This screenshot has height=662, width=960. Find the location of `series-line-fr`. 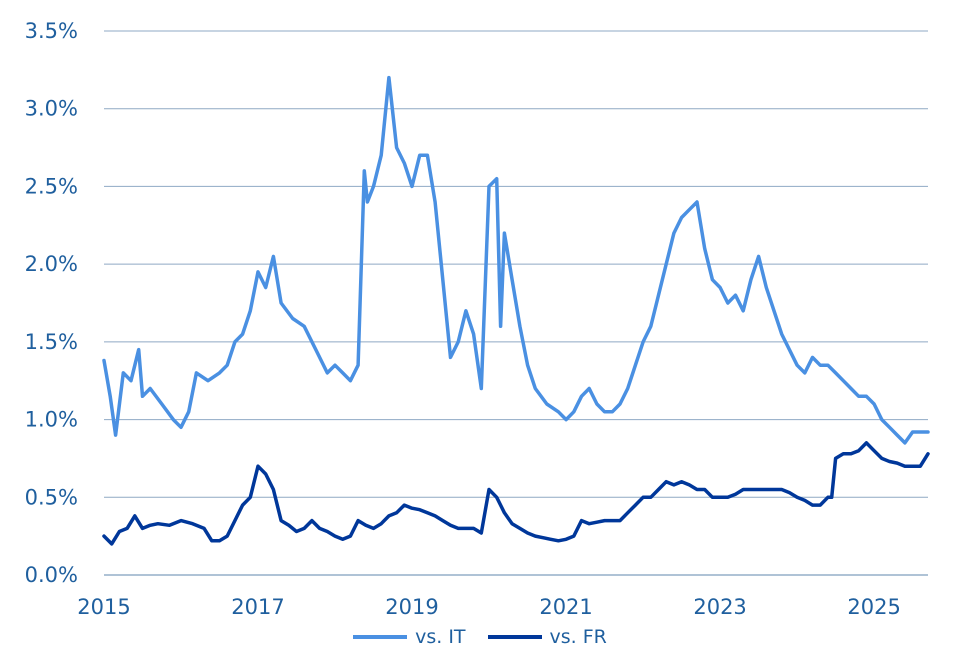

series-line-fr is located at coordinates (516, 493).